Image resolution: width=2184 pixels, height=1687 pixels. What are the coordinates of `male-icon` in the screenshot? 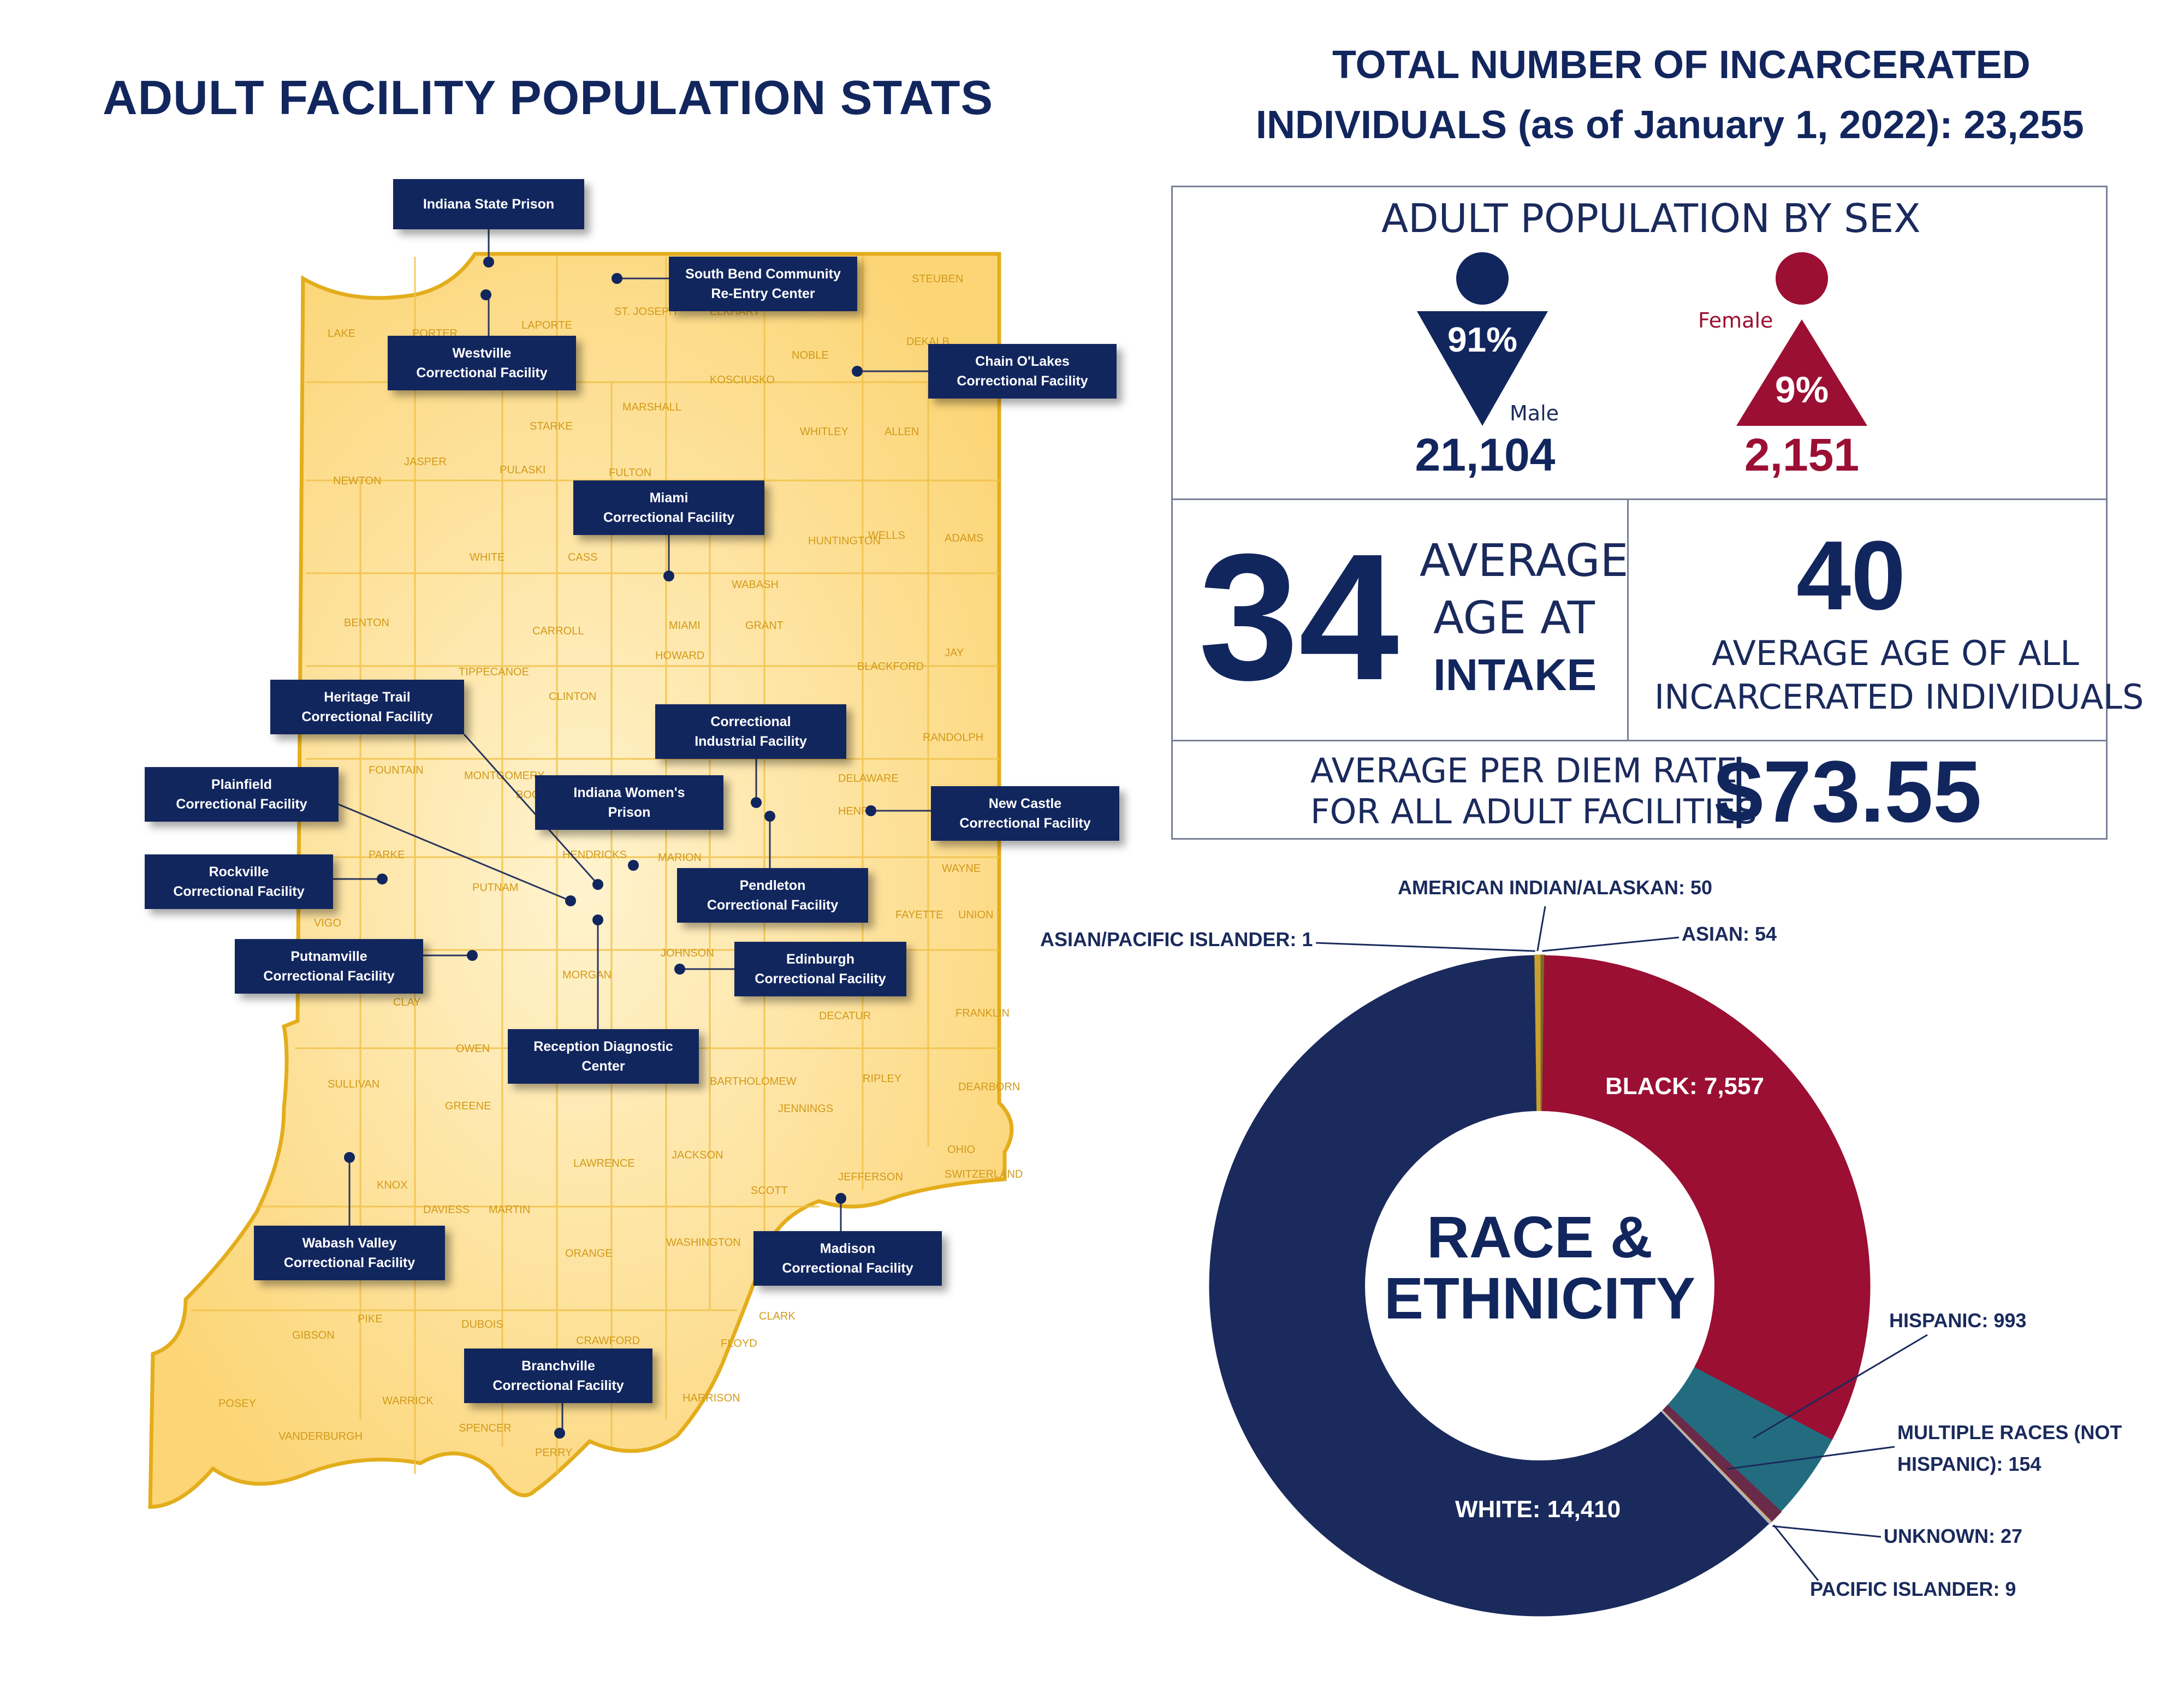 It's located at (1482, 339).